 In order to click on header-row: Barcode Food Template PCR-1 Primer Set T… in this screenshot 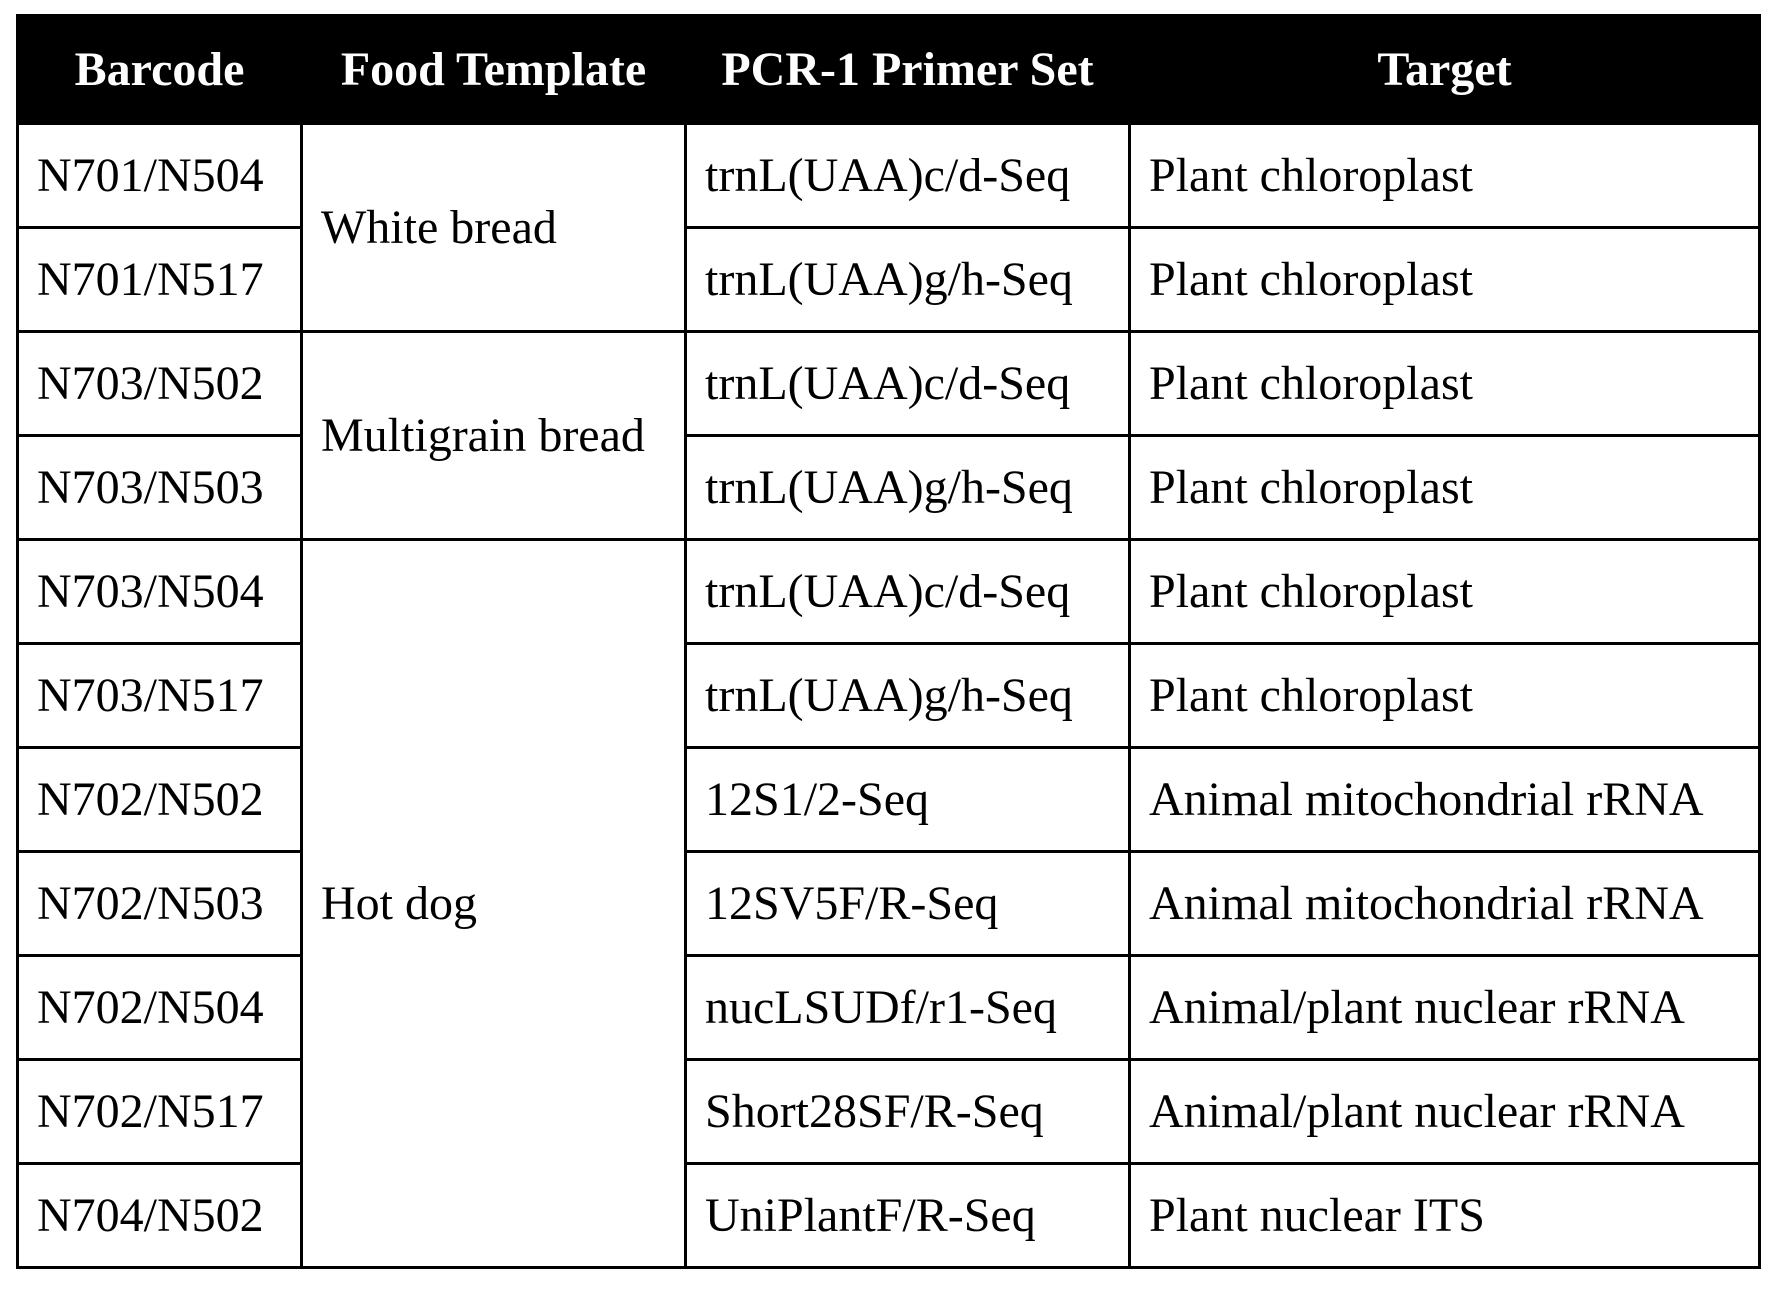, I will do `click(888, 69)`.